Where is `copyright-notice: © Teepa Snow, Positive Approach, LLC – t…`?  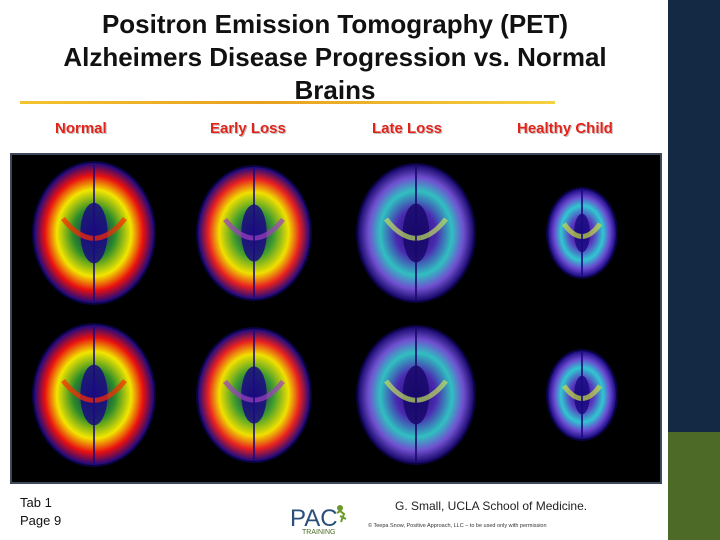
copyright-notice: © Teepa Snow, Positive Approach, LLC – t… is located at coordinates (457, 526).